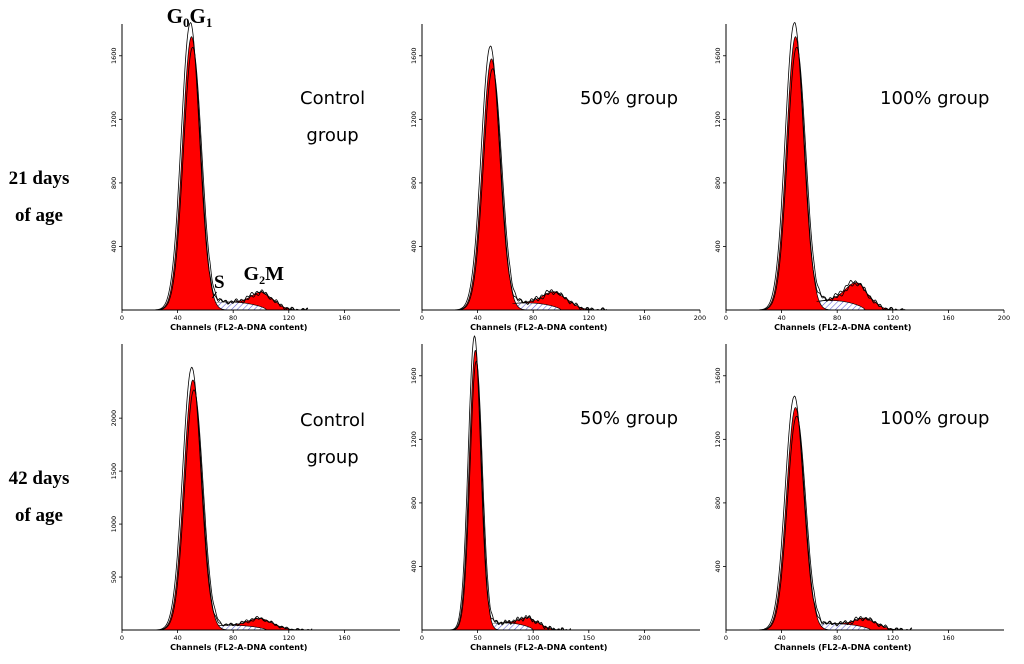 The height and width of the screenshot is (664, 1024). I want to click on g2m-label: G2M, so click(264, 275).